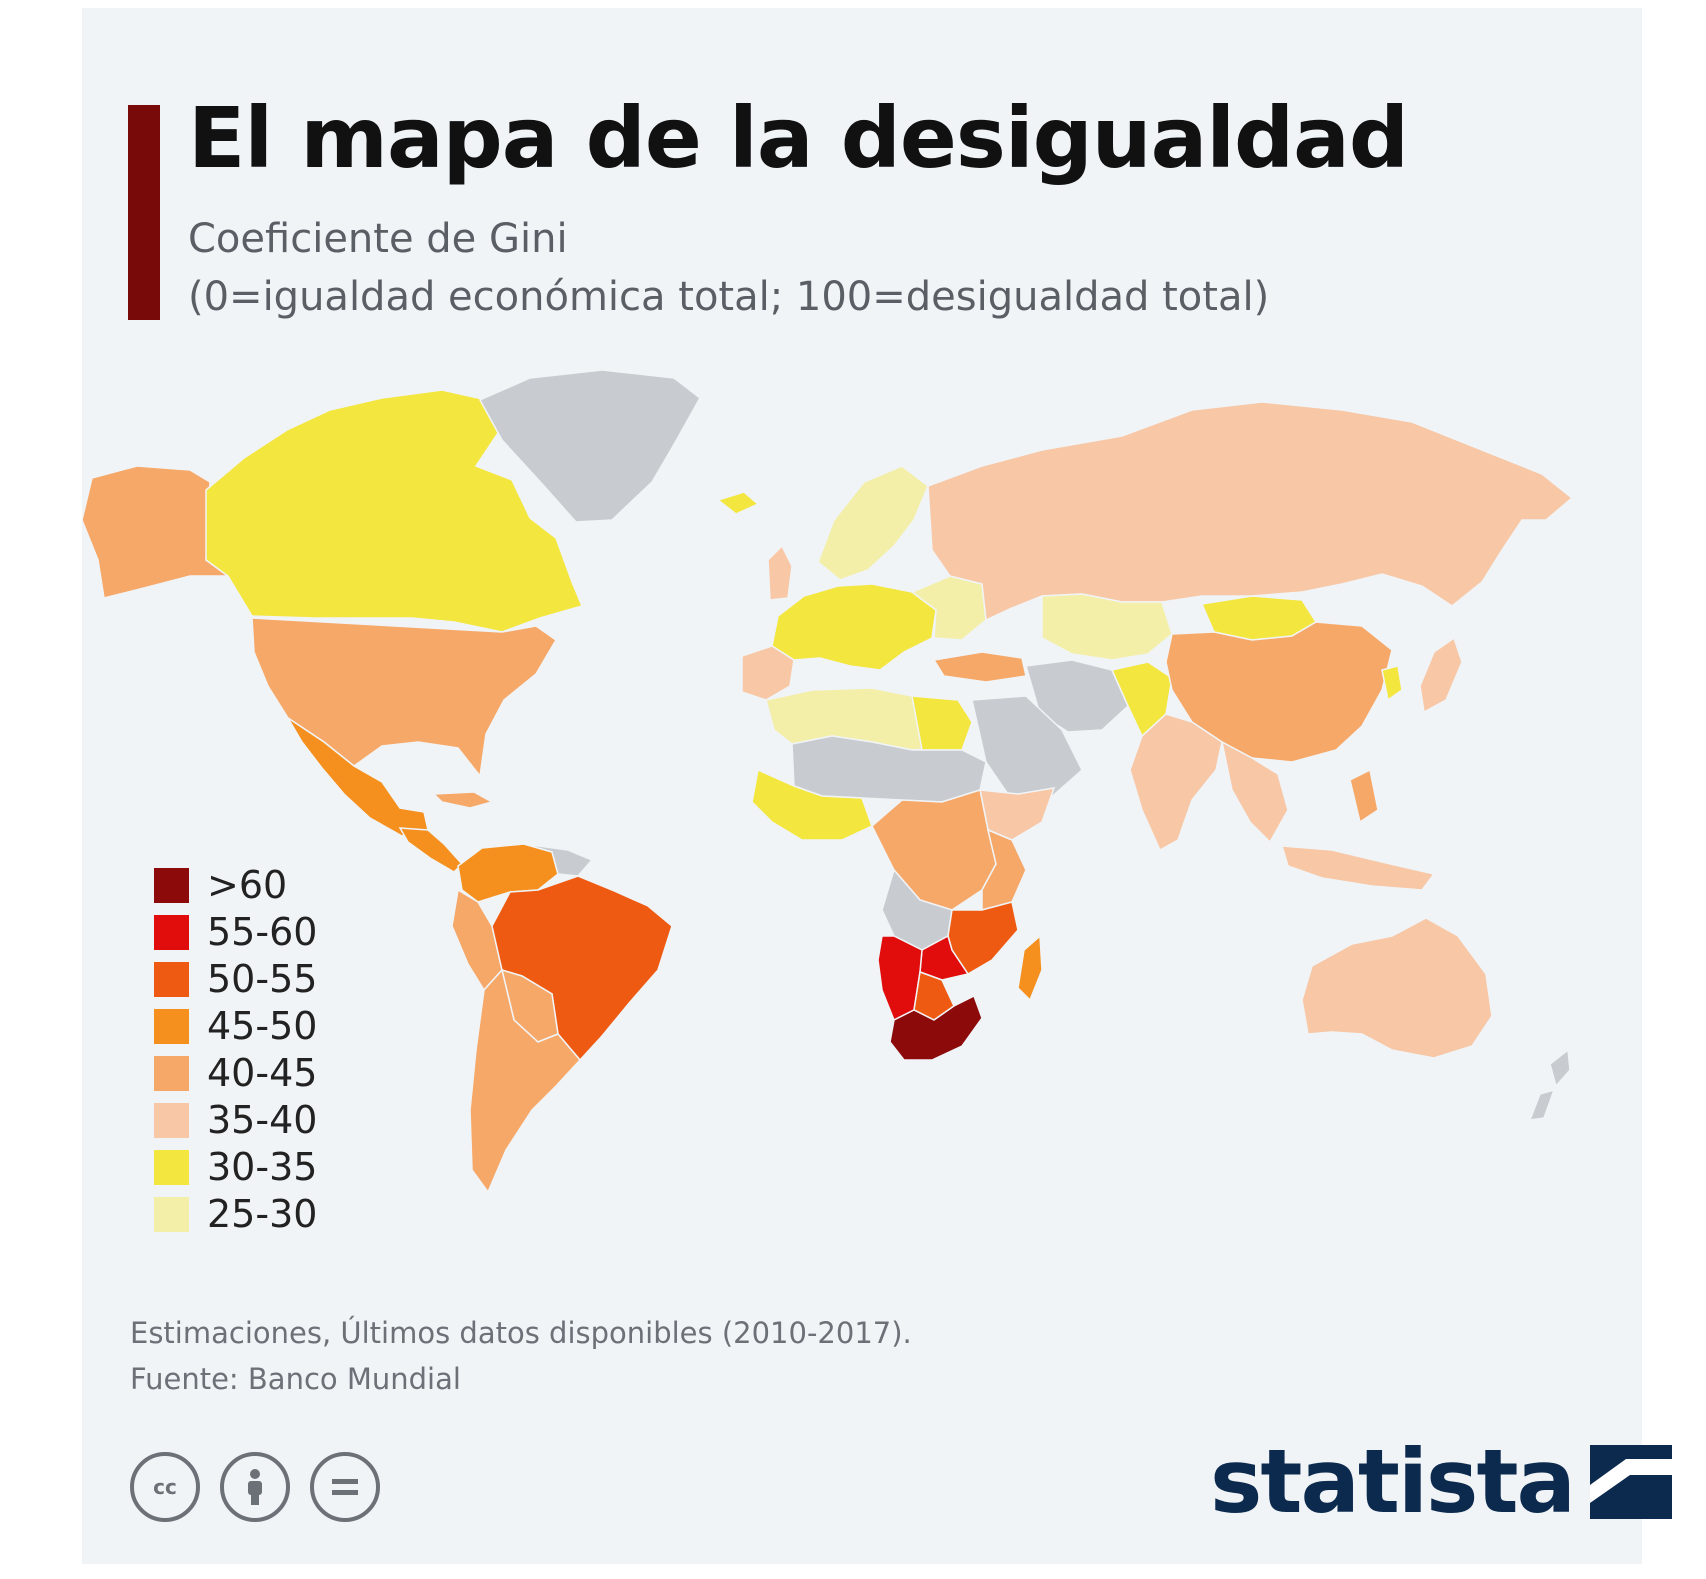  I want to click on legend-label: >60, so click(247, 885).